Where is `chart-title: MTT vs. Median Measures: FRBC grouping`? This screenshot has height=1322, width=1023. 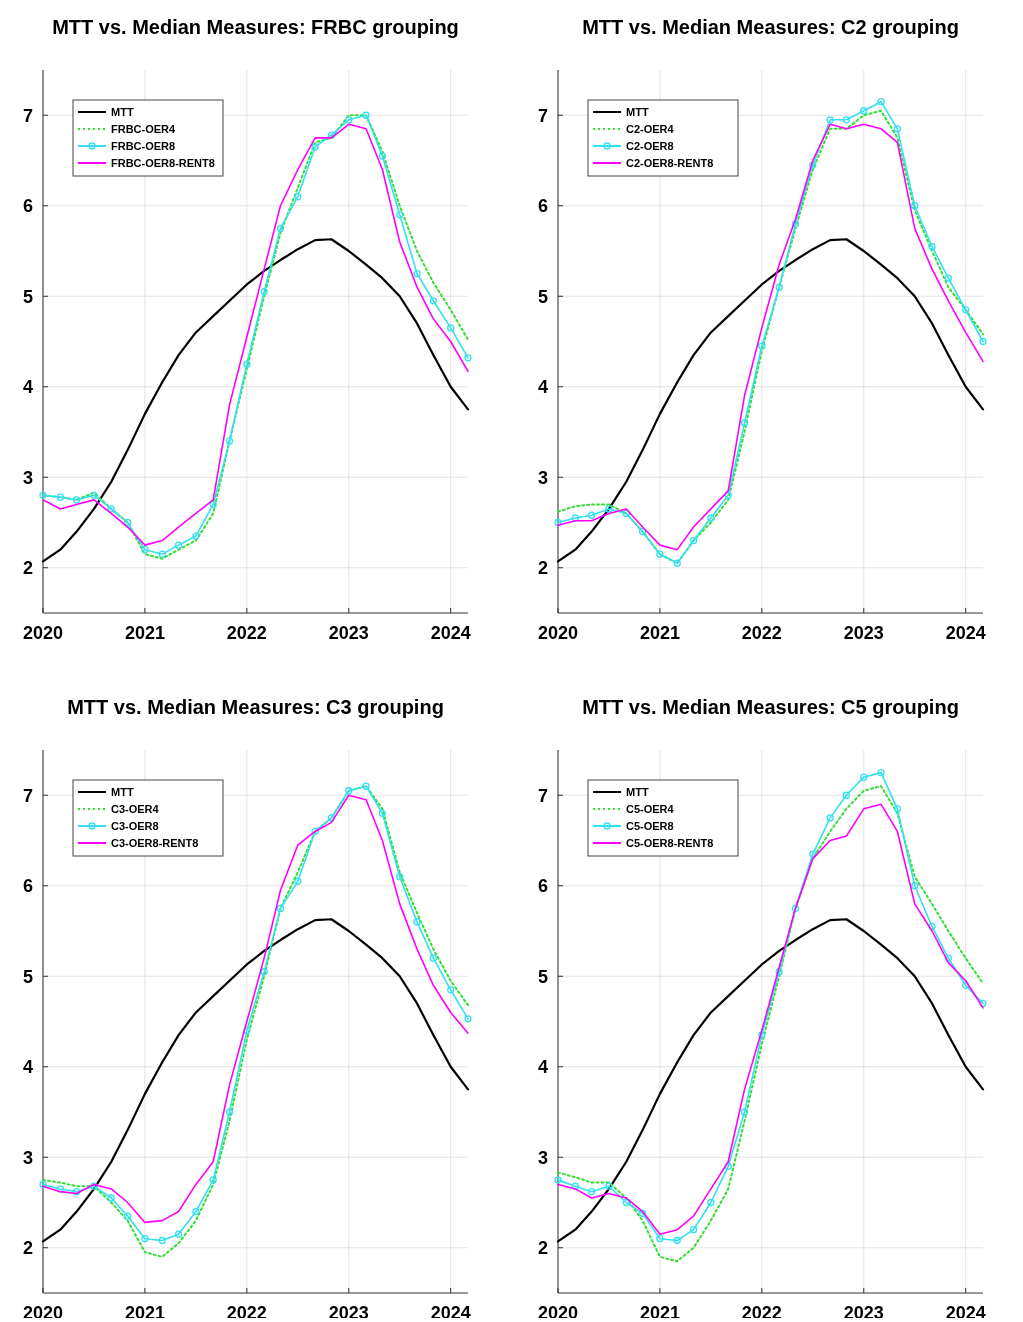
chart-title: MTT vs. Median Measures: FRBC grouping is located at coordinates (255, 27).